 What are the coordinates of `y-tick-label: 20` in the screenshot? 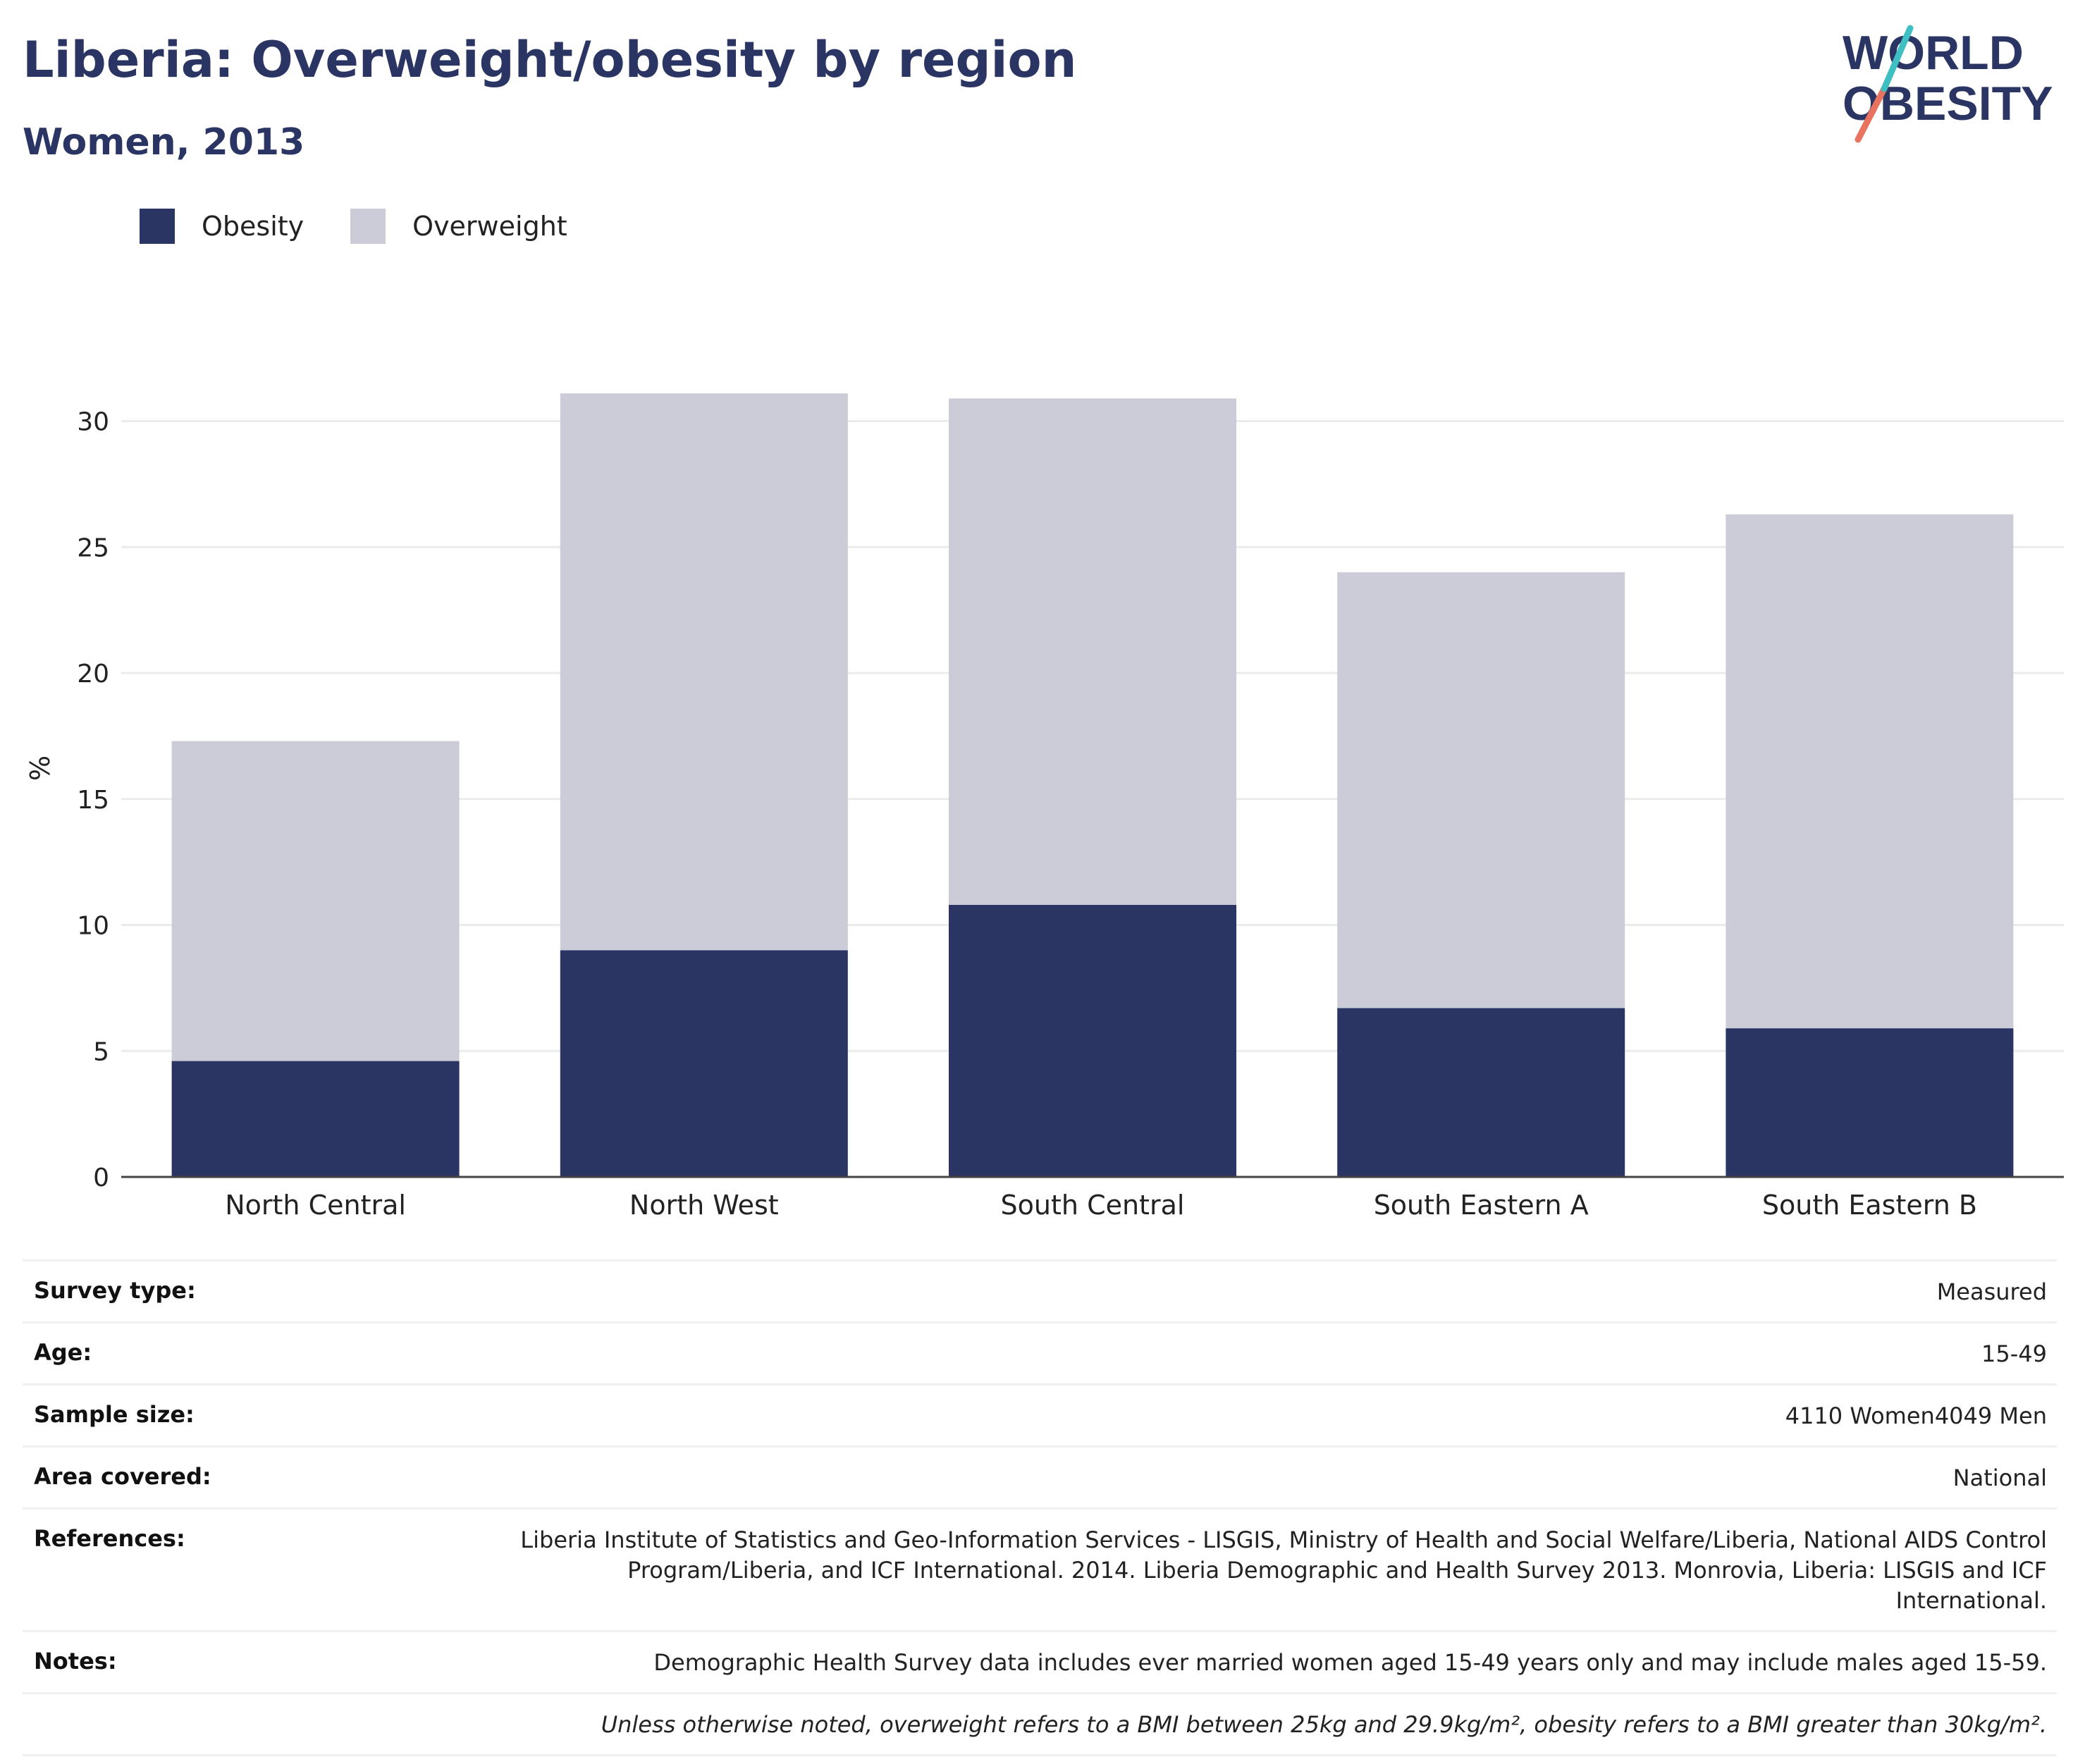 It's located at (93, 674).